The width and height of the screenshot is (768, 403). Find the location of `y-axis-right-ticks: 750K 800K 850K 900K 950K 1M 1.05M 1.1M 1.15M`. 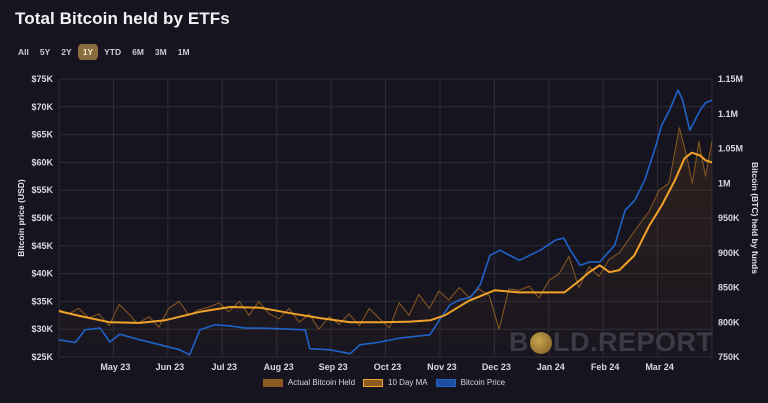

y-axis-right-ticks: 750K 800K 850K 900K 950K 1M 1.05M 1.1M 1.15M is located at coordinates (730, 218).